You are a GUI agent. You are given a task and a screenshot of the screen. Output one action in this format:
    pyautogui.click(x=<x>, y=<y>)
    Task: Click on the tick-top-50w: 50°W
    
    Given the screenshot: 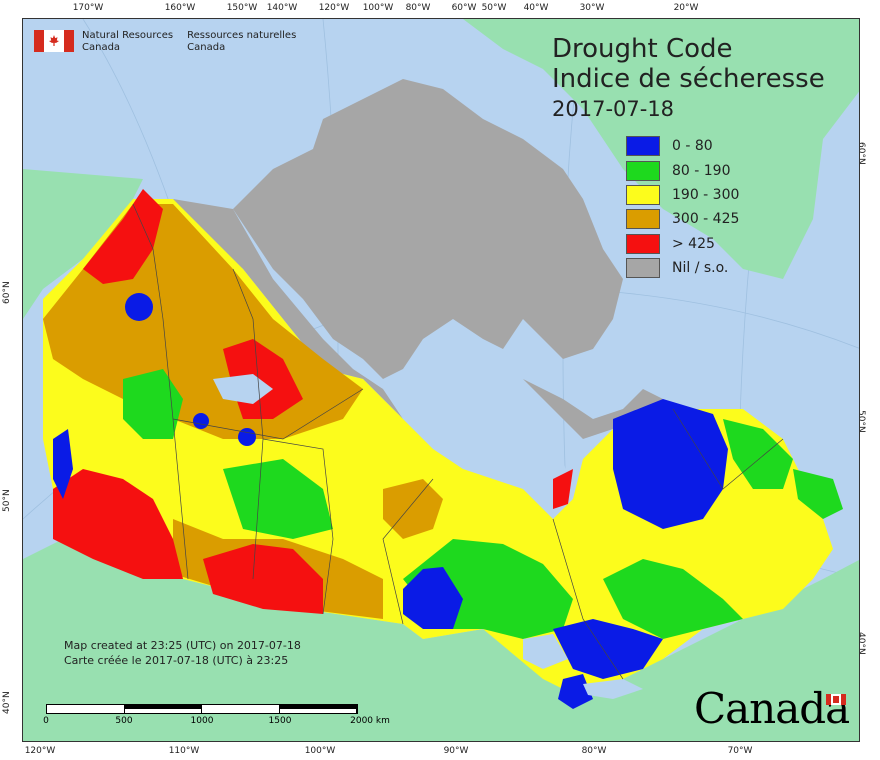 What is the action you would take?
    pyautogui.click(x=494, y=8)
    